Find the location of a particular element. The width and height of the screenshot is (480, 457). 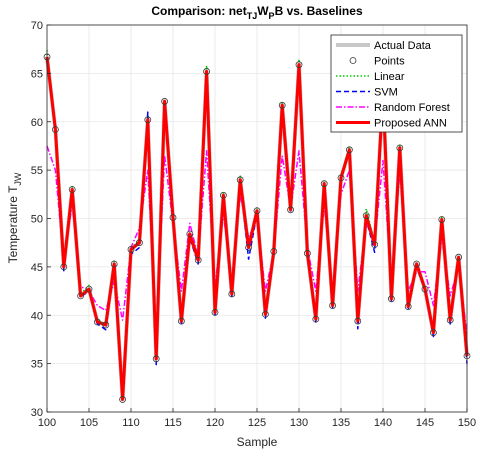

legend-label-svm: SVM is located at coordinates (386, 93).